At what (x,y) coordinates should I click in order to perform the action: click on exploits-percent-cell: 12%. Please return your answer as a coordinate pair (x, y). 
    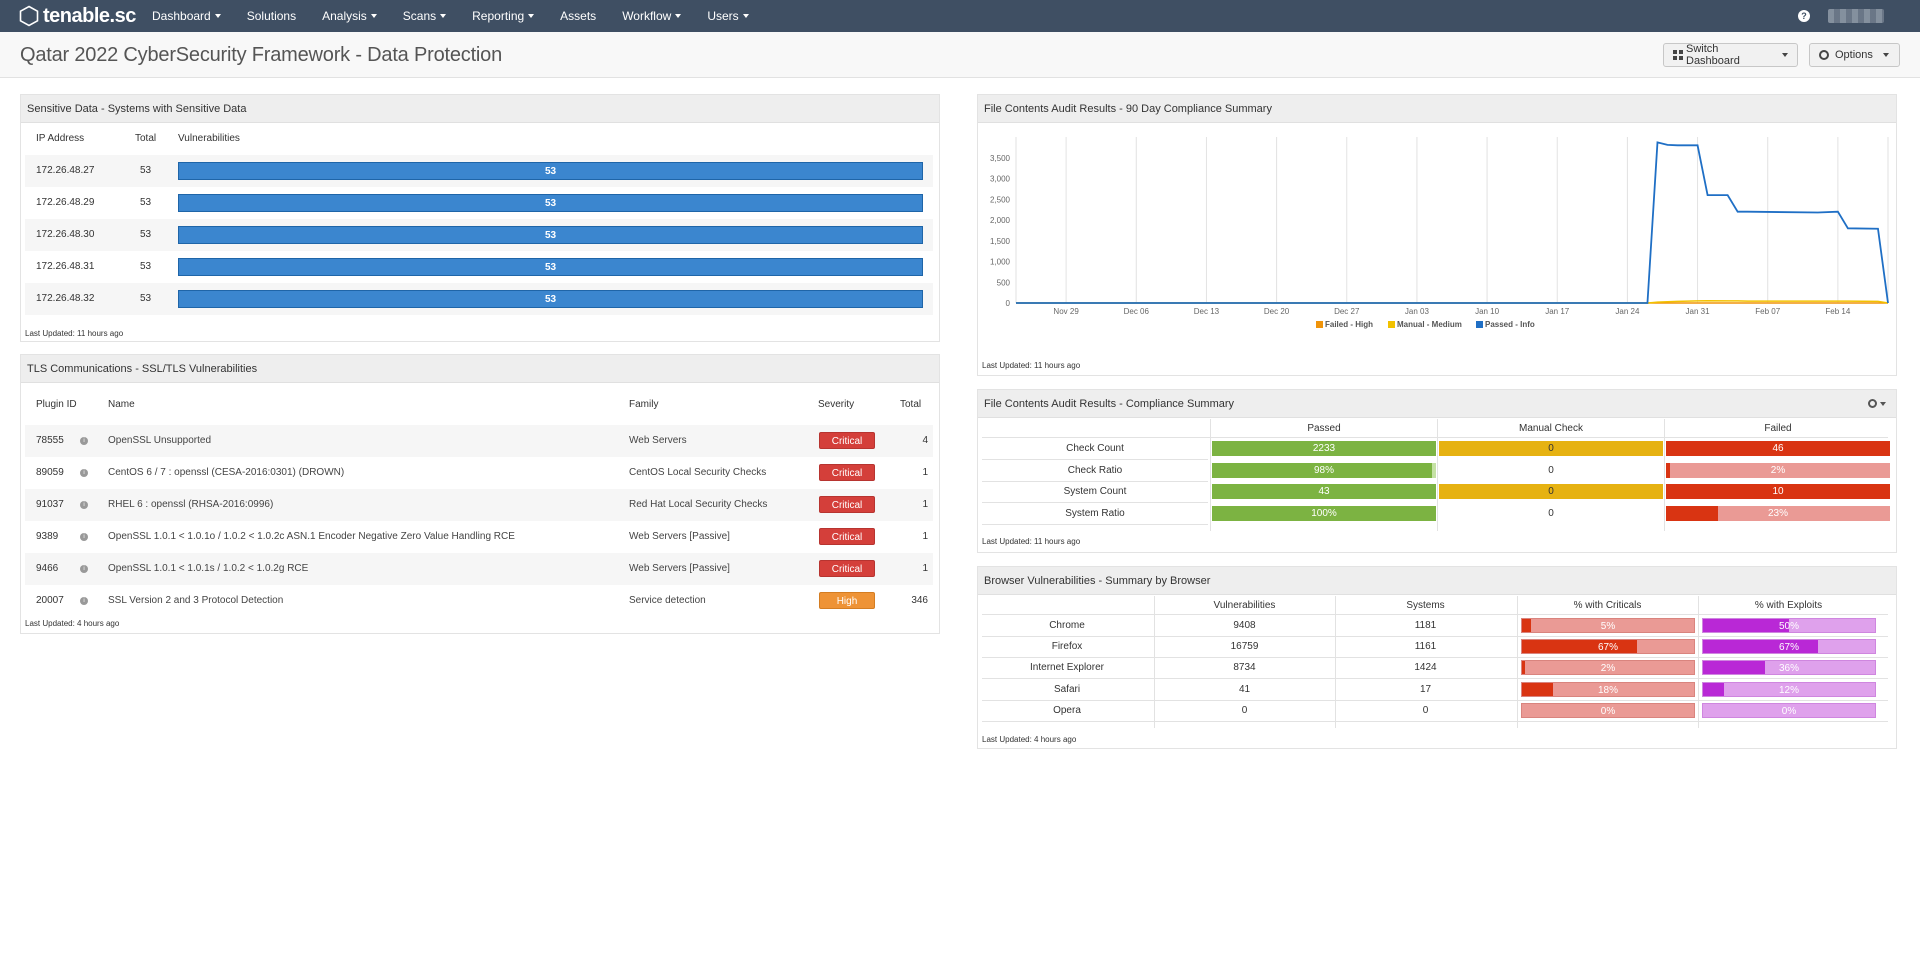
    Looking at the image, I should click on (1789, 689).